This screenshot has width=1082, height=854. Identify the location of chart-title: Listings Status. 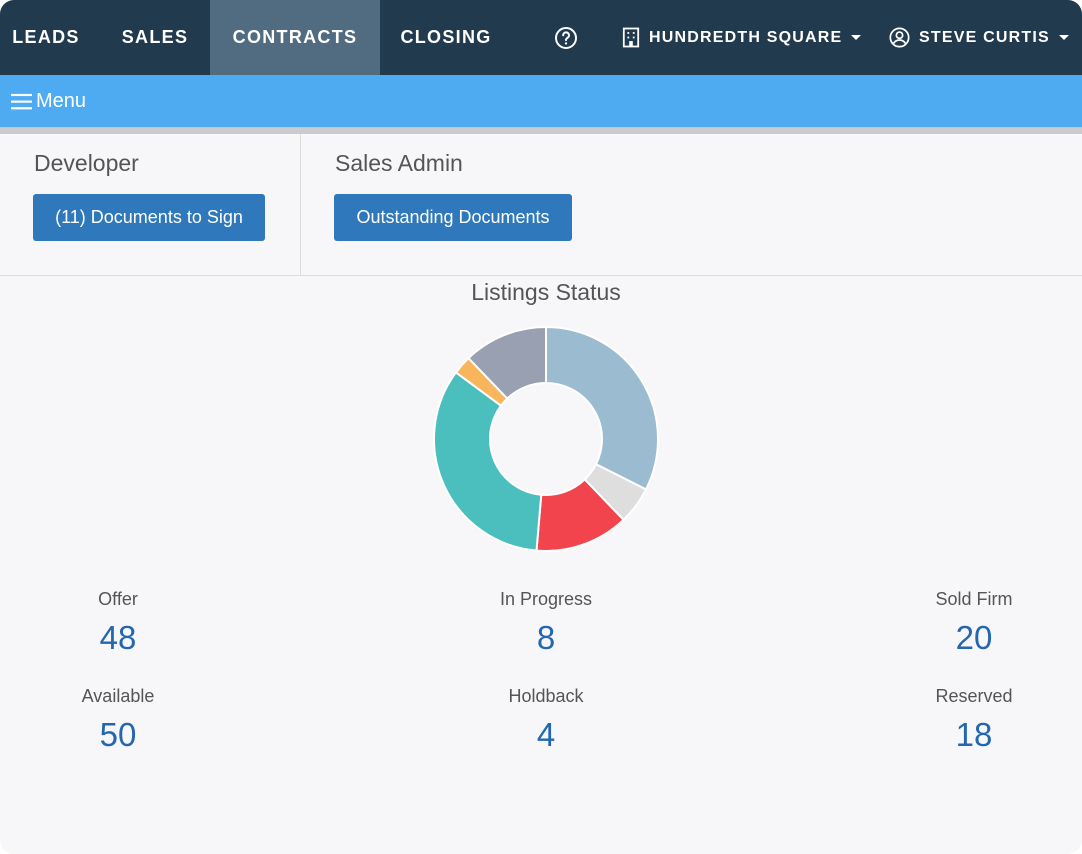
(546, 292).